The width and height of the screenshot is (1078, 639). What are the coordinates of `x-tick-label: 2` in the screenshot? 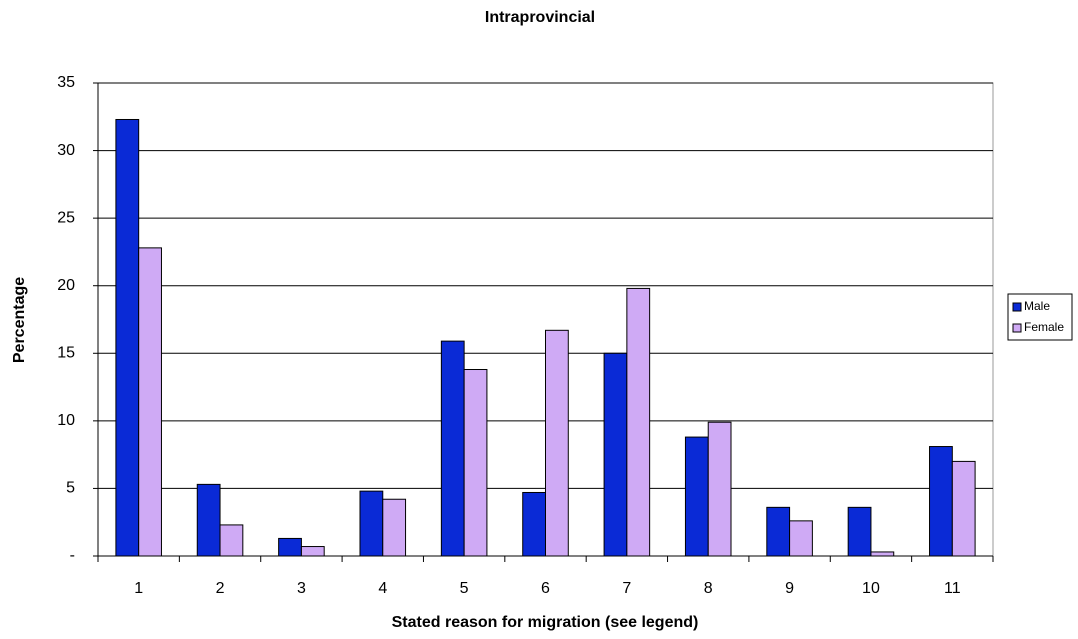 It's located at (220, 588).